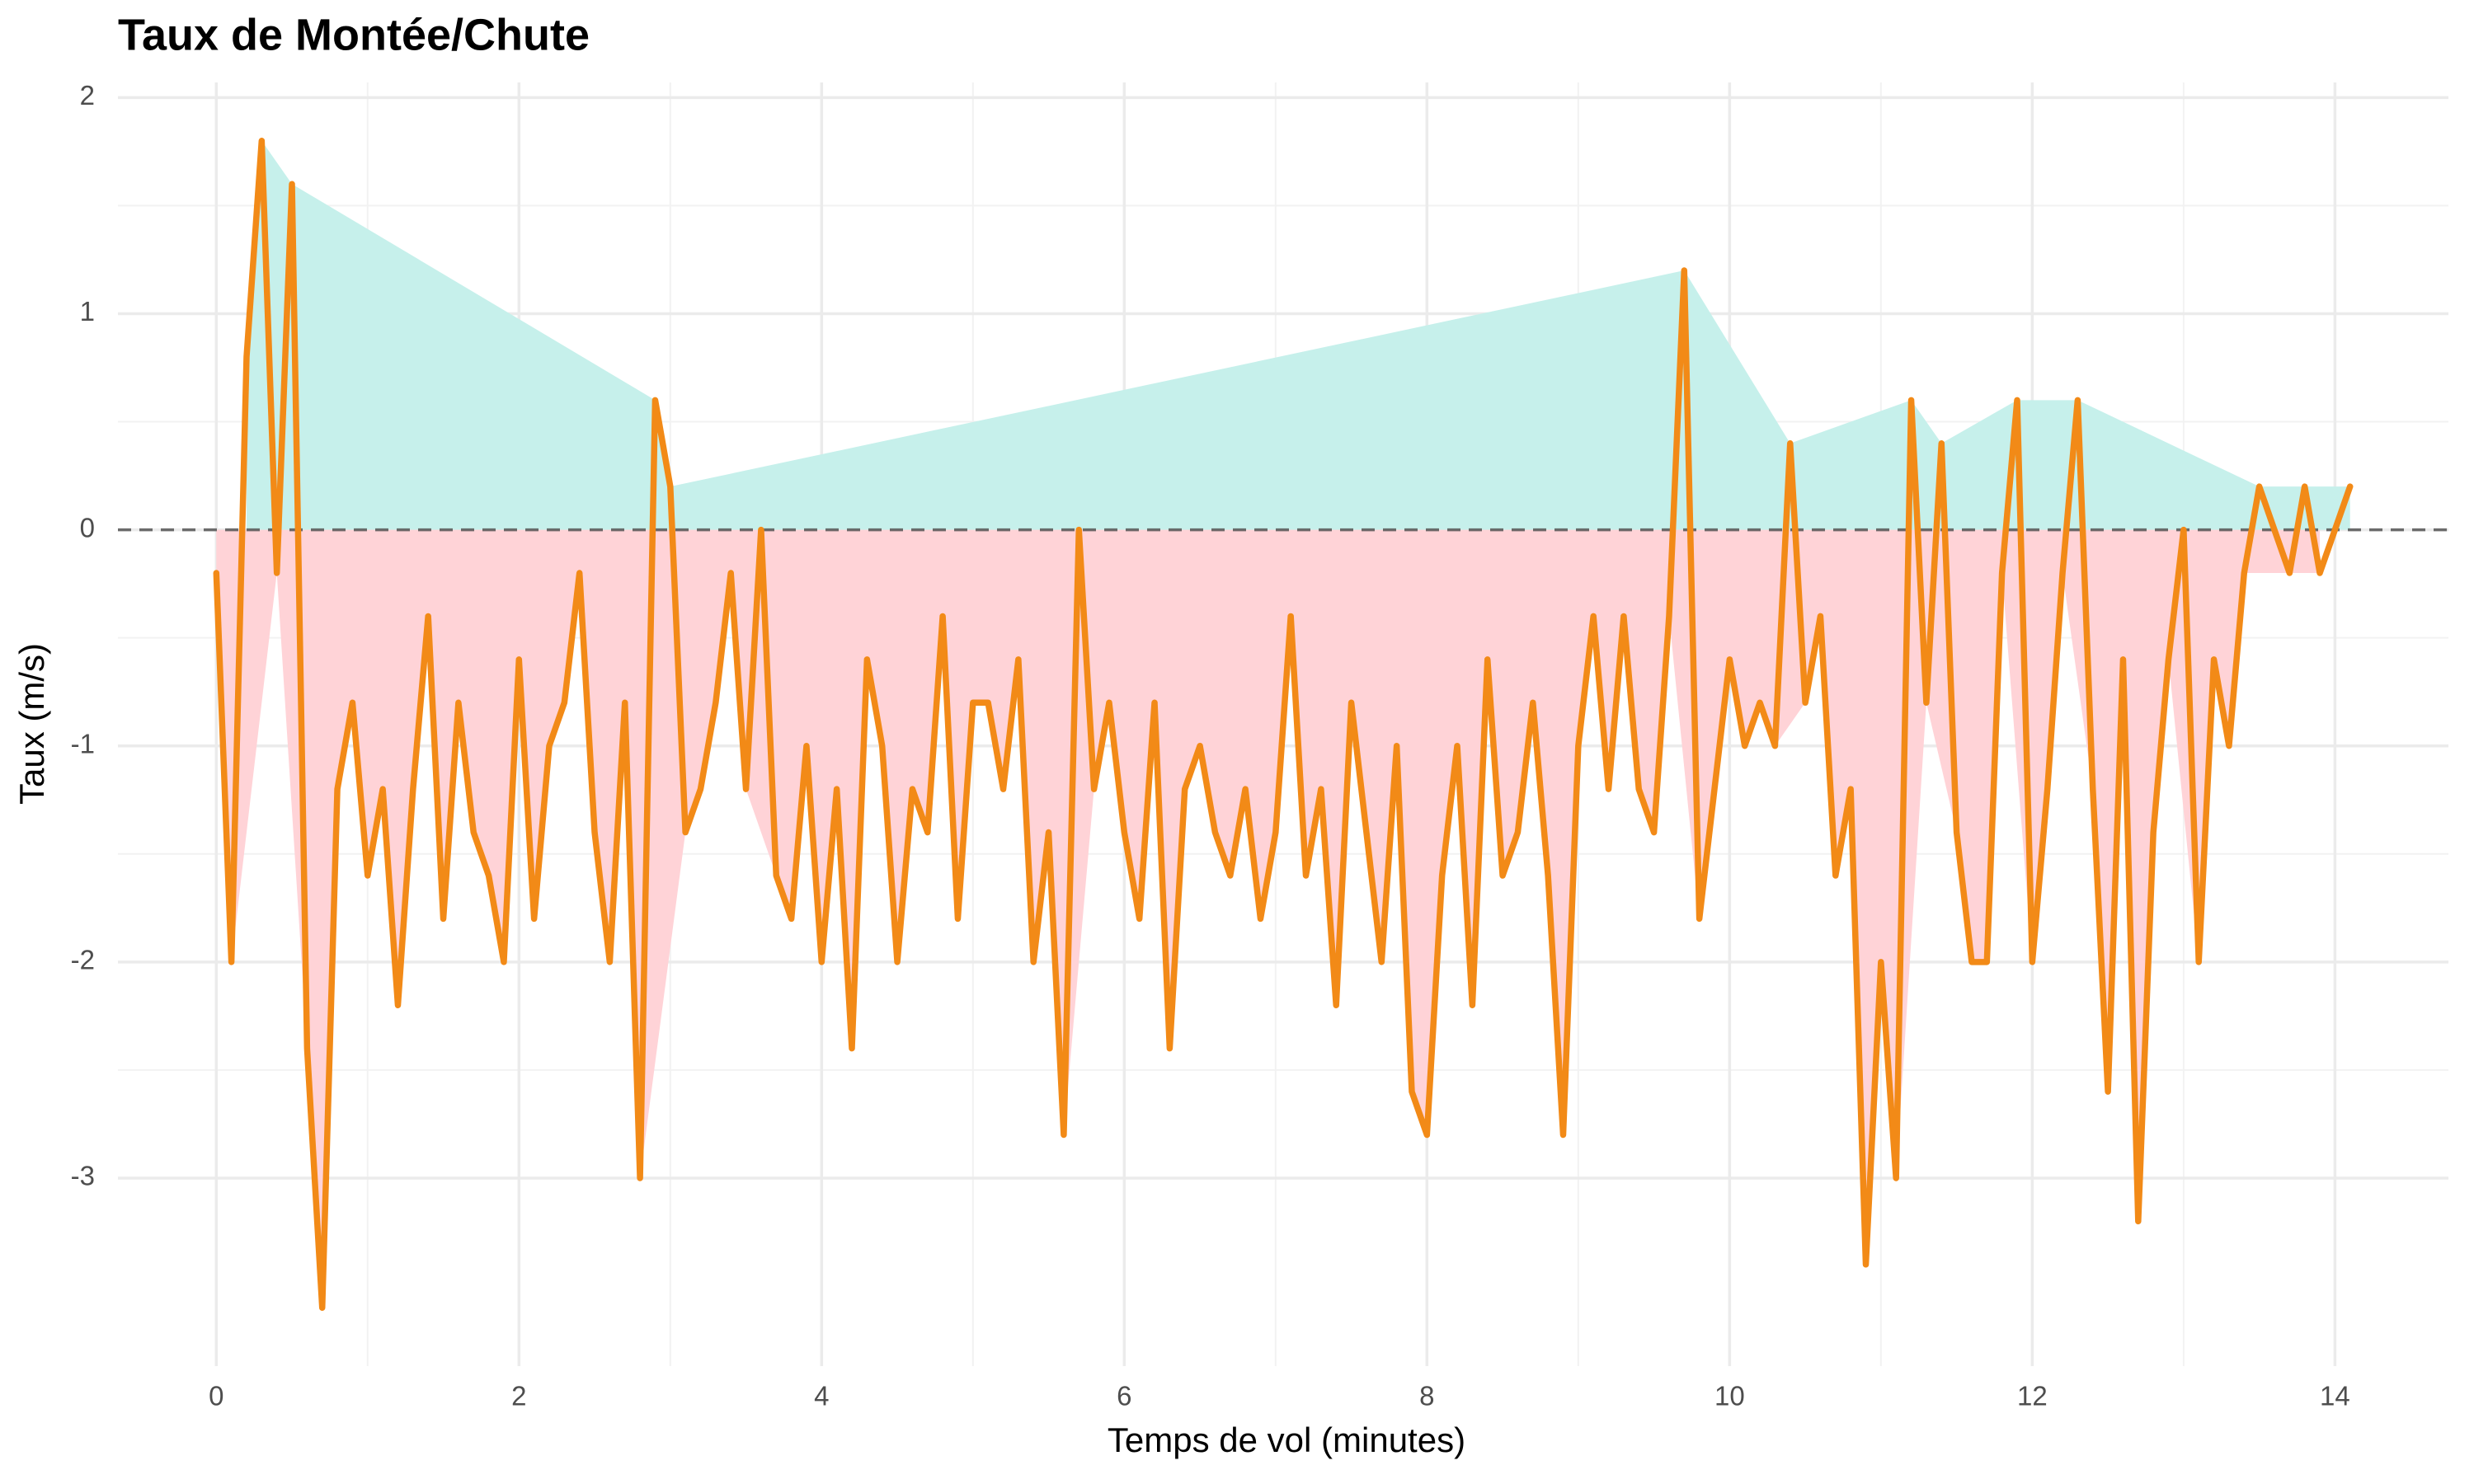 Image resolution: width=2474 pixels, height=1484 pixels. What do you see at coordinates (1426, 1396) in the screenshot?
I see `x-tick-label: 8` at bounding box center [1426, 1396].